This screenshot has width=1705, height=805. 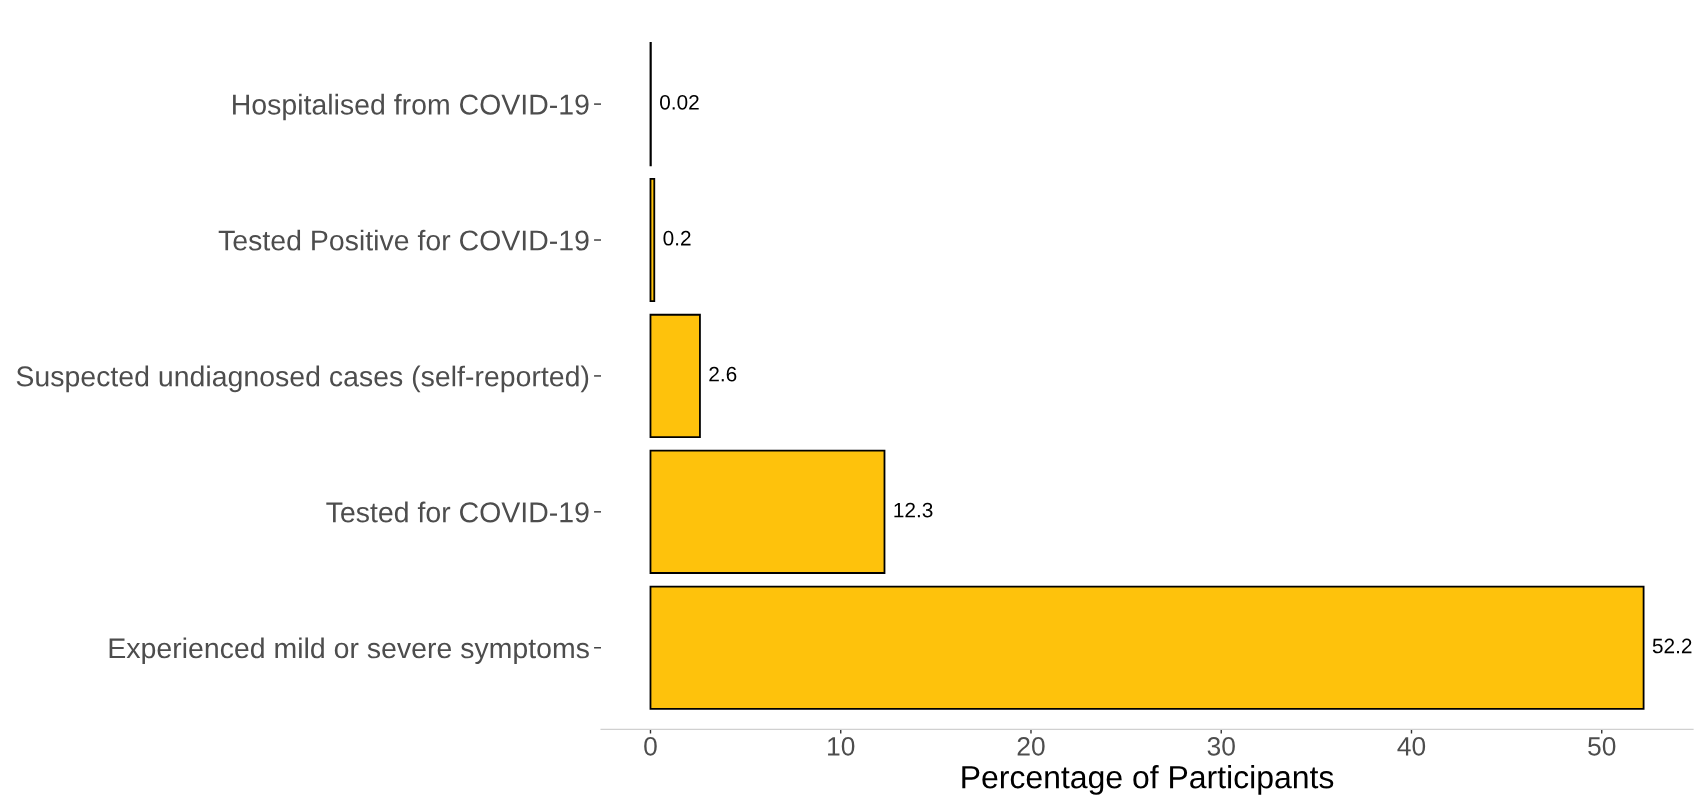 I want to click on data-label: 2.6, so click(x=723, y=374).